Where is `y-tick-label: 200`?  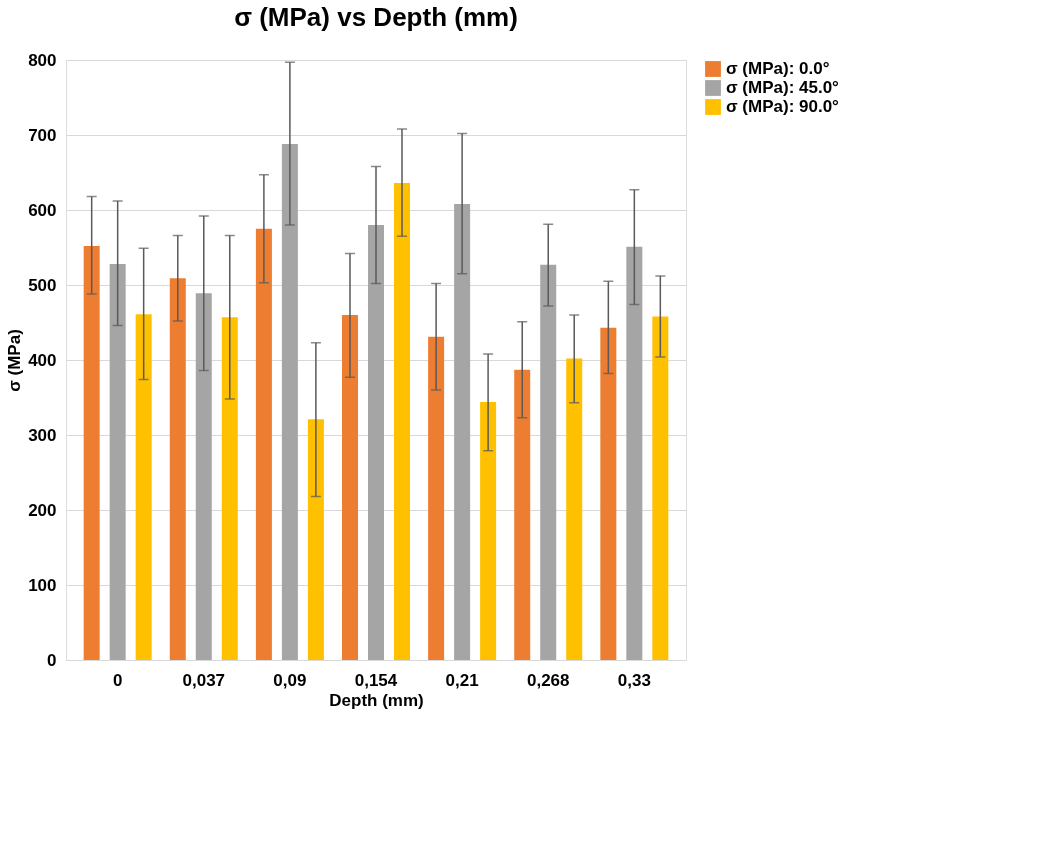
y-tick-label: 200 is located at coordinates (42, 510).